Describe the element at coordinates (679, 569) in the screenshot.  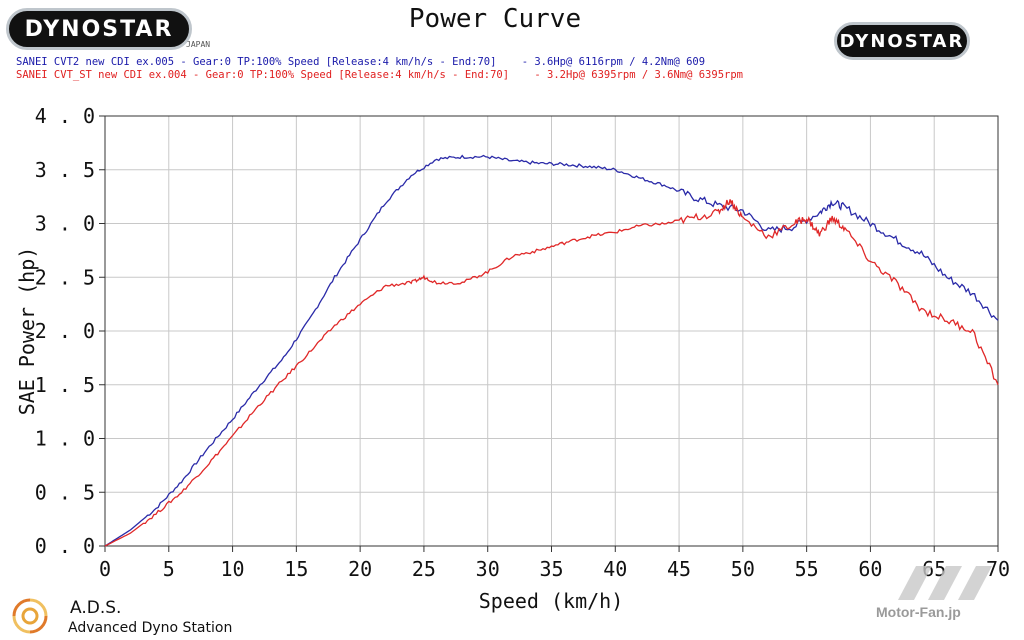
I see `x-tick-label: 45` at that location.